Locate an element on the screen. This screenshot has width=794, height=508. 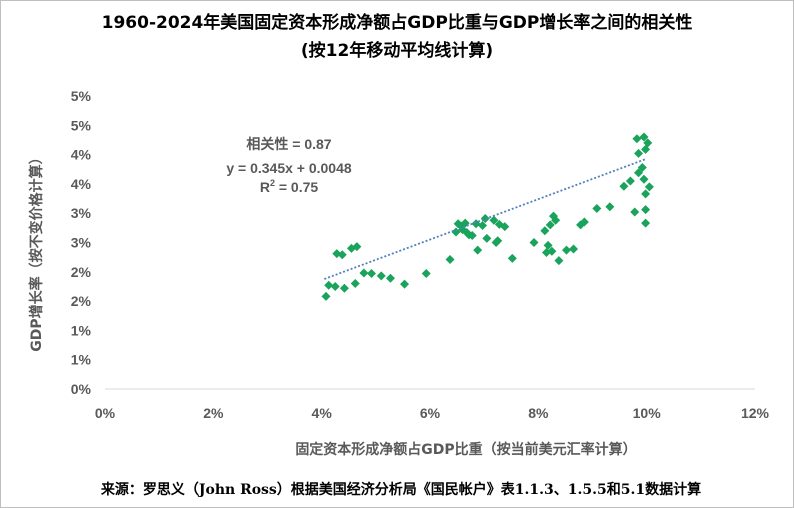
x-tick-label: 8% is located at coordinates (538, 413).